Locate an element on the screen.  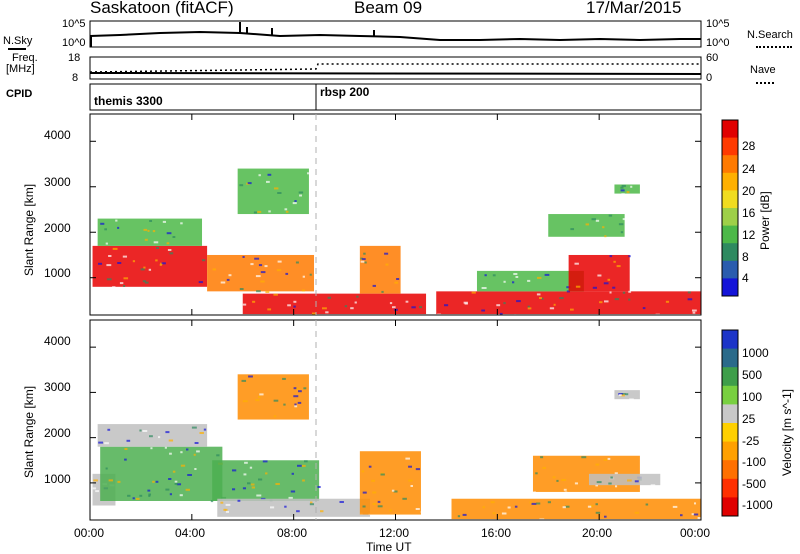
xtick-6: 00:00 is located at coordinates (695, 533).